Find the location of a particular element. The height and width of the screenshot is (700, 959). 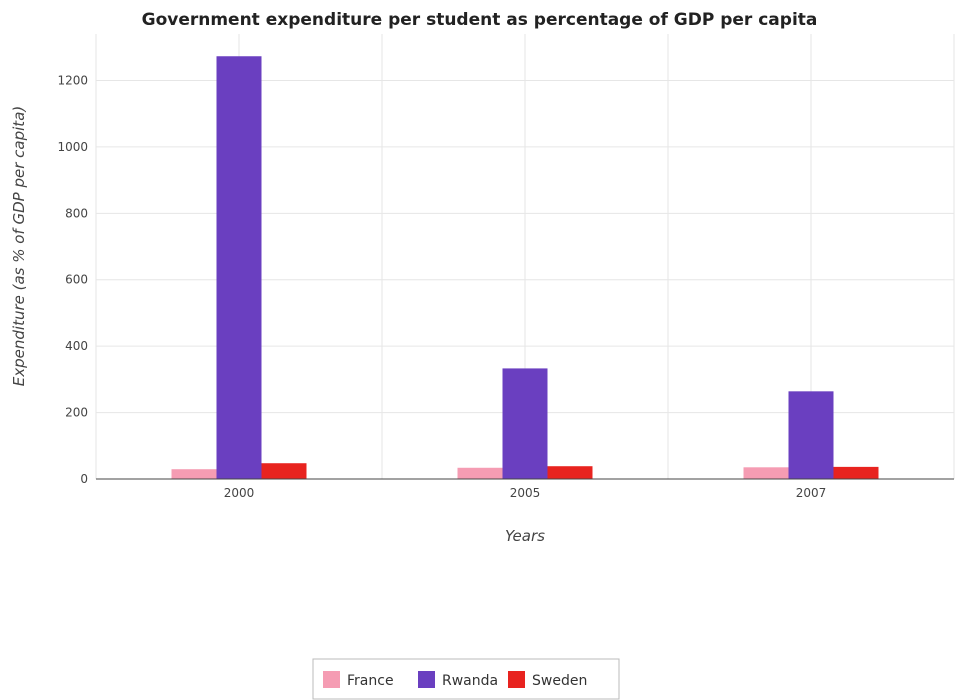

bar-france-2007 is located at coordinates (766, 473).